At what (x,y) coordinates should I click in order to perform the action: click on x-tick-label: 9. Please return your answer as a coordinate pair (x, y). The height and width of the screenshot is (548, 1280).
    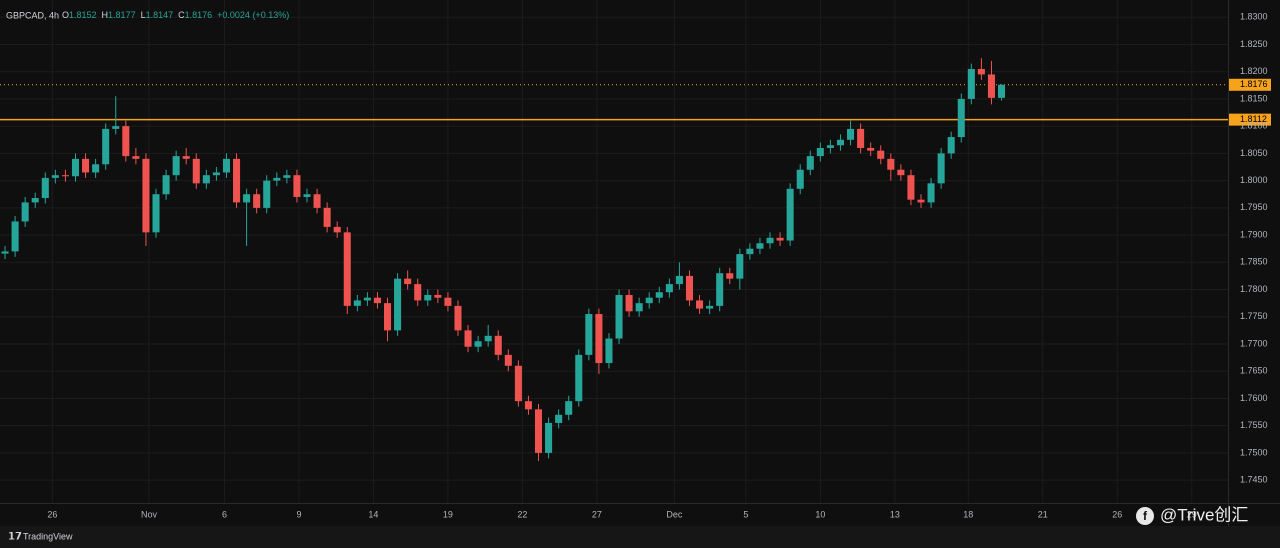
    Looking at the image, I should click on (298, 514).